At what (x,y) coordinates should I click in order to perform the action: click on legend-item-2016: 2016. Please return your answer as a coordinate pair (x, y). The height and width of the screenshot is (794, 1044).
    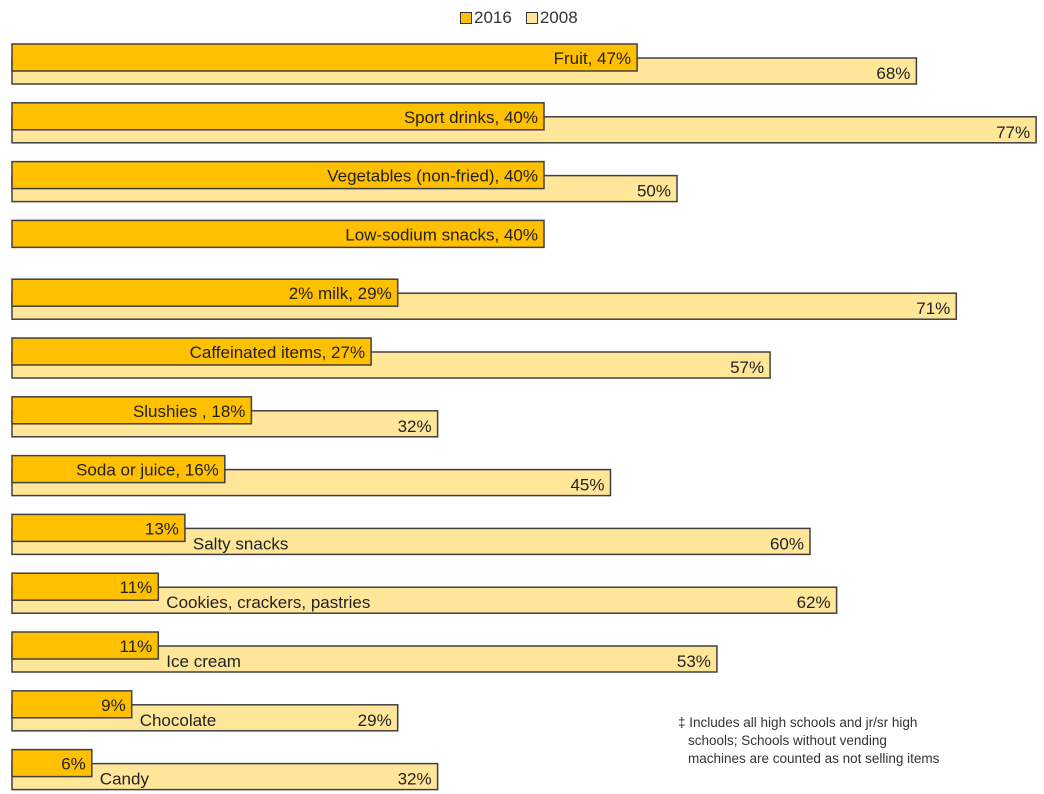
    Looking at the image, I should click on (486, 18).